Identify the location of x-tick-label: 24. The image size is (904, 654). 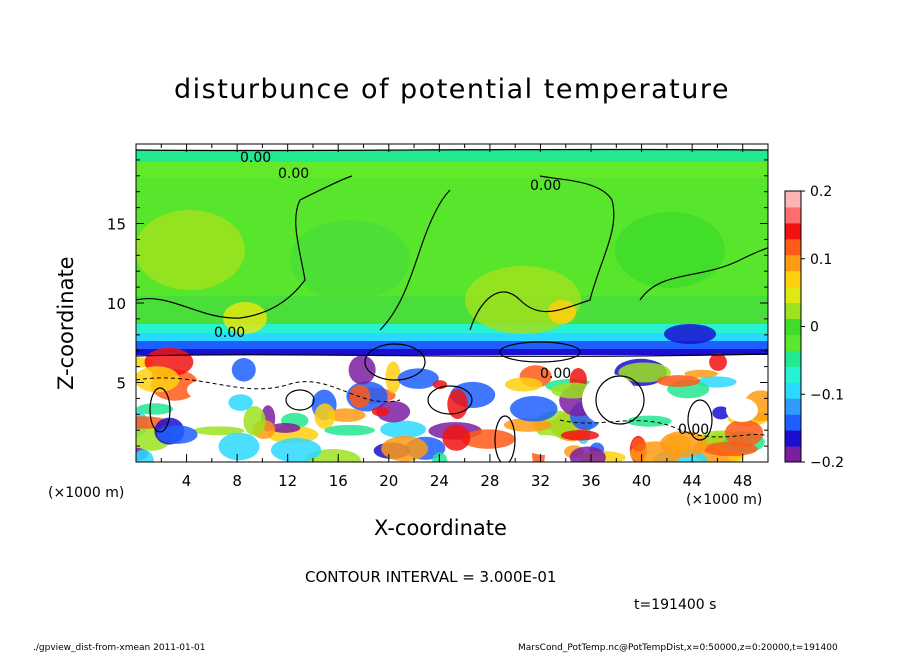
(439, 481).